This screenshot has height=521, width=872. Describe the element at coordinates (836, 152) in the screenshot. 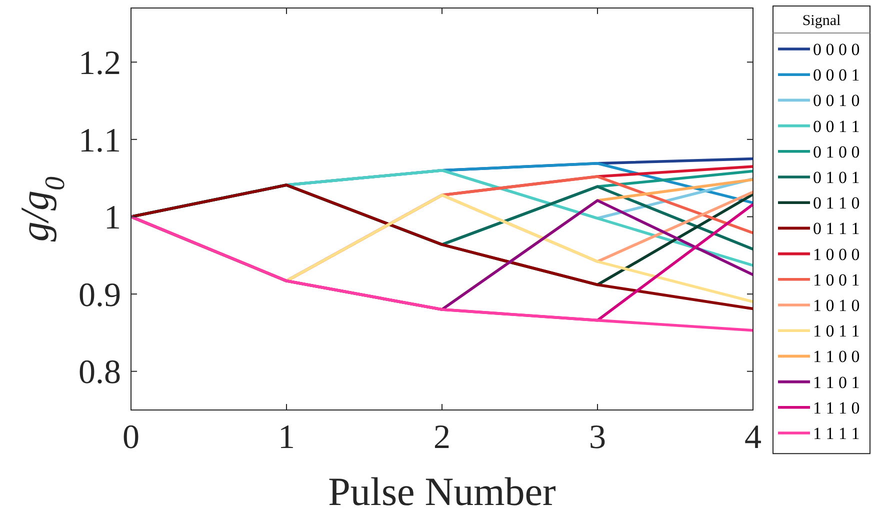

I see `legend-label: 0 1 0 0` at that location.